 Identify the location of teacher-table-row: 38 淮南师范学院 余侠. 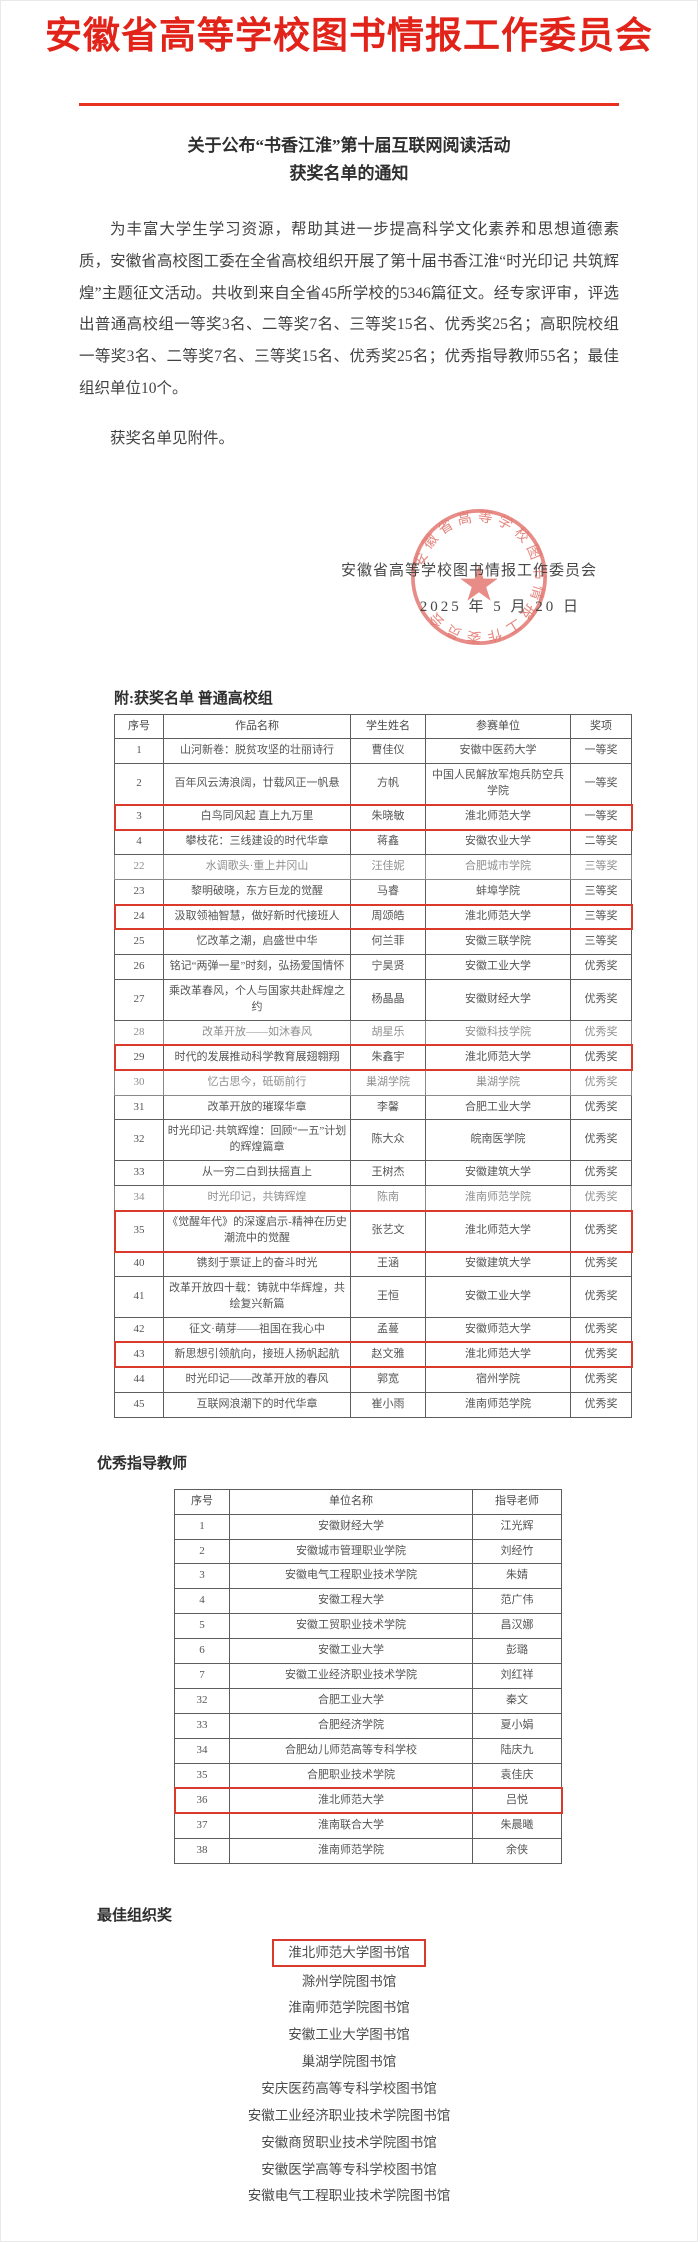
(368, 1850).